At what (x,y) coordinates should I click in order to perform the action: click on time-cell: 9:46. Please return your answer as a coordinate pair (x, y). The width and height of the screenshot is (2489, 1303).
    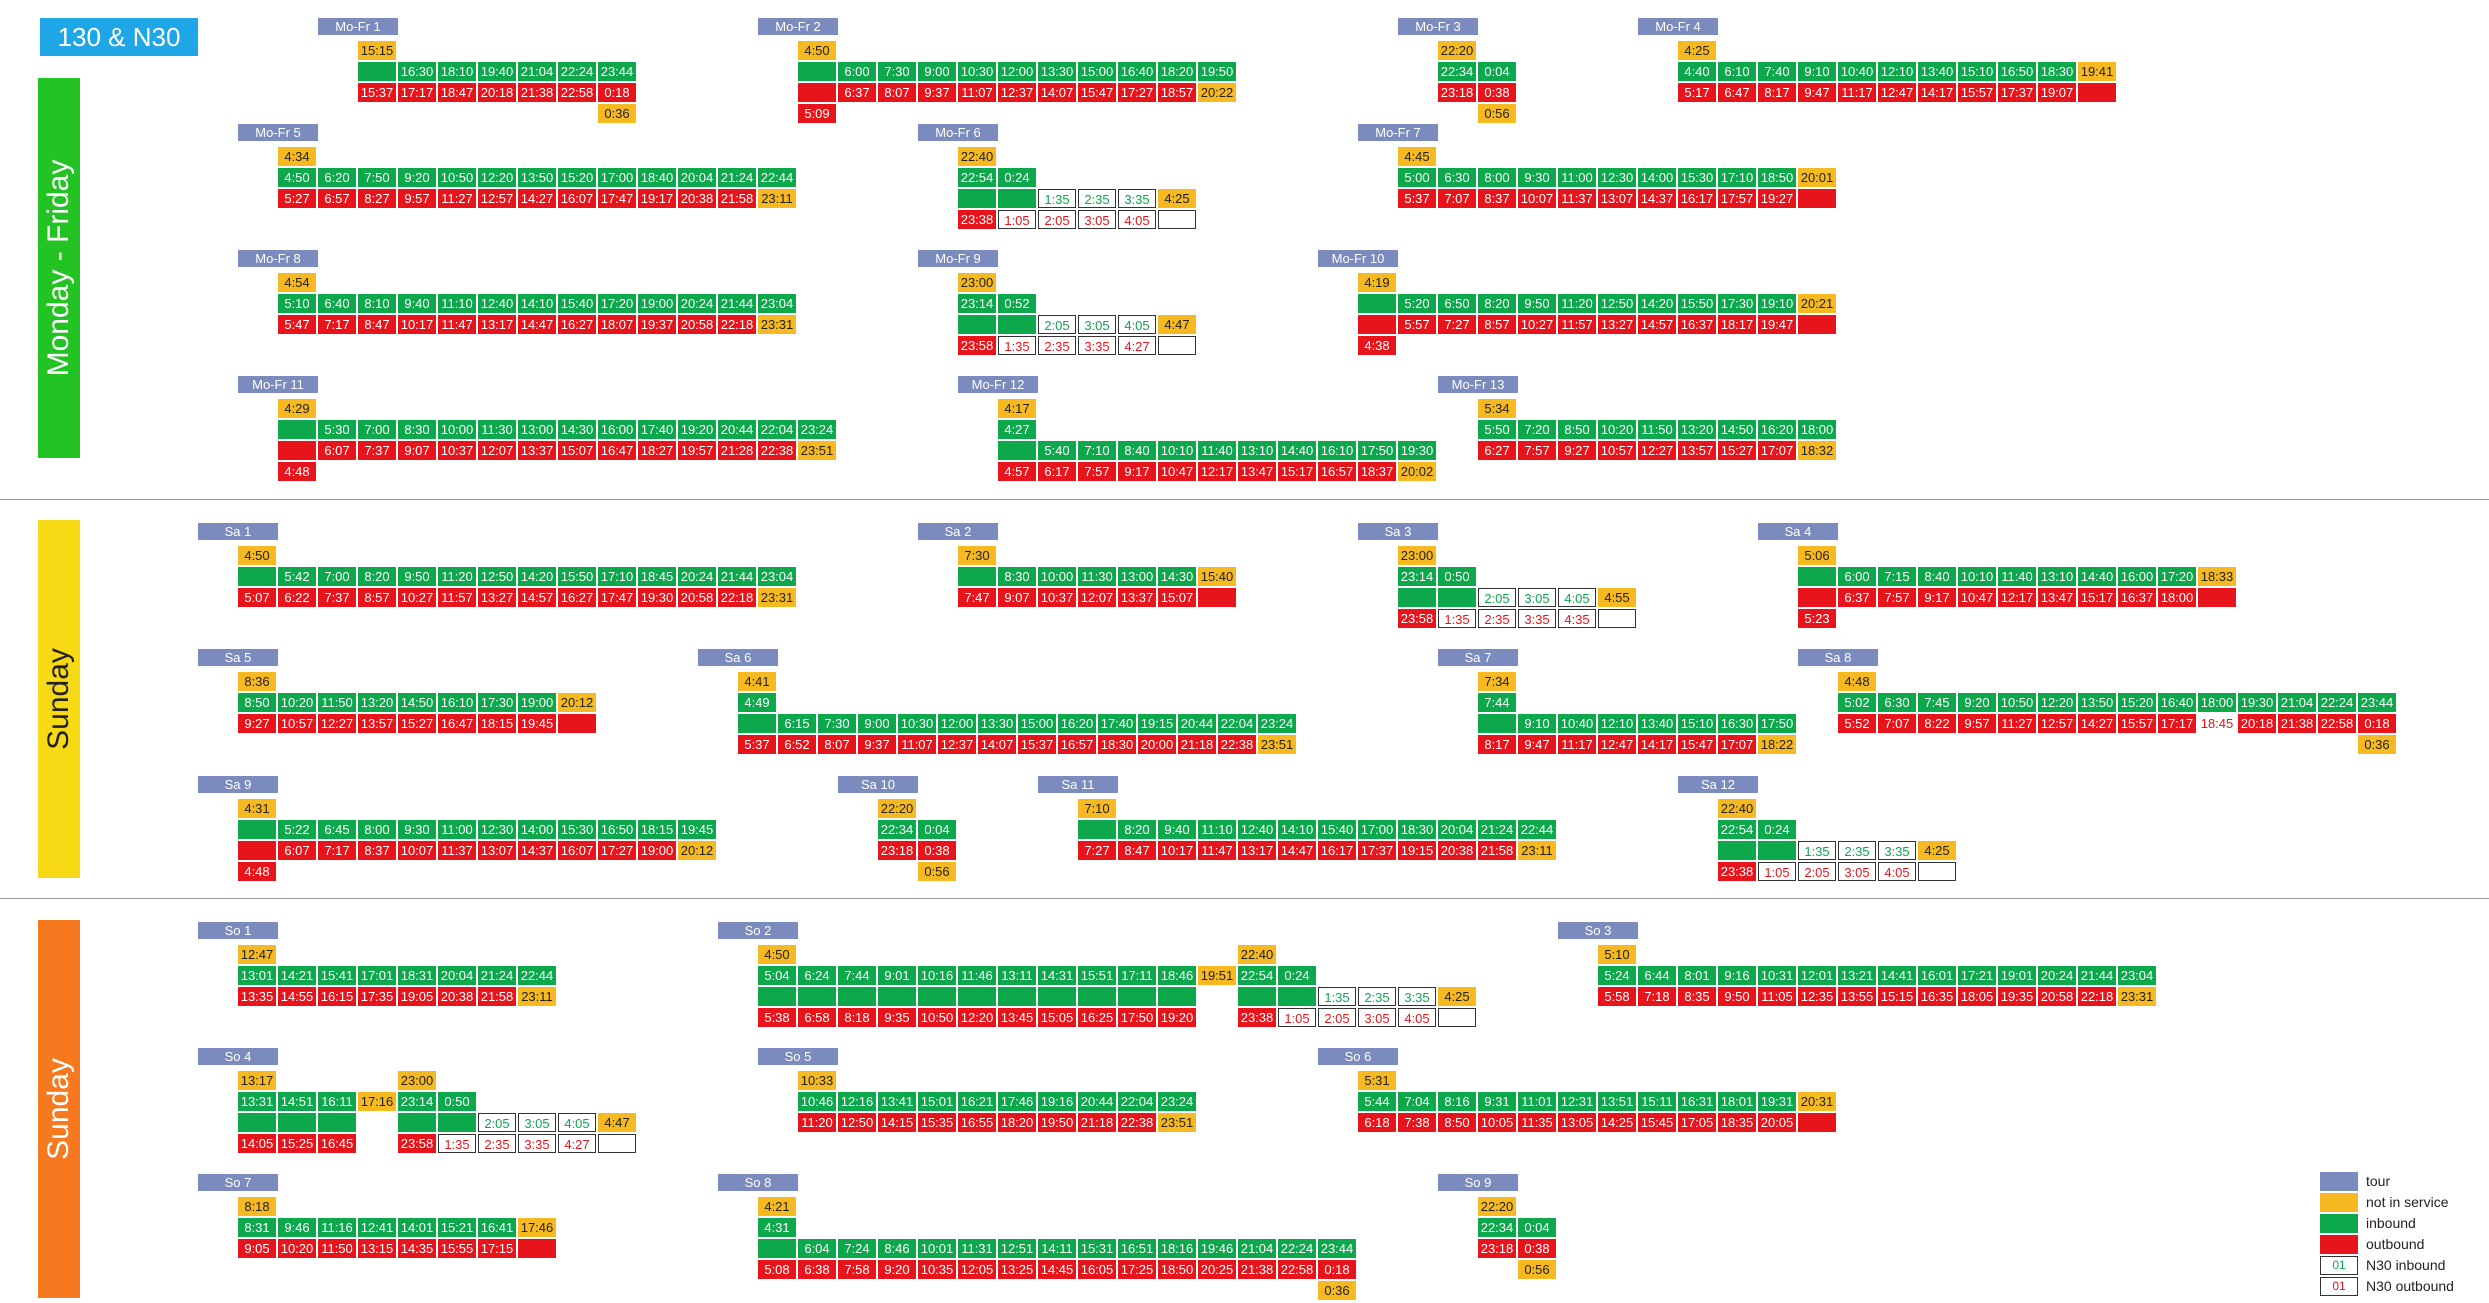
    Looking at the image, I should click on (297, 1227).